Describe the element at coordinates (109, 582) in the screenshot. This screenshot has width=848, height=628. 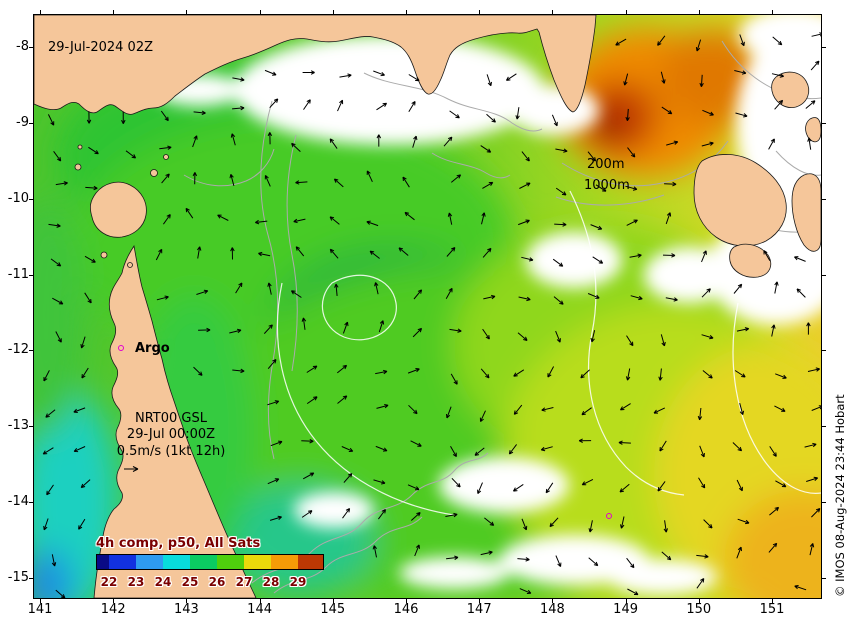
I see `colorbar-tick-label: 22` at that location.